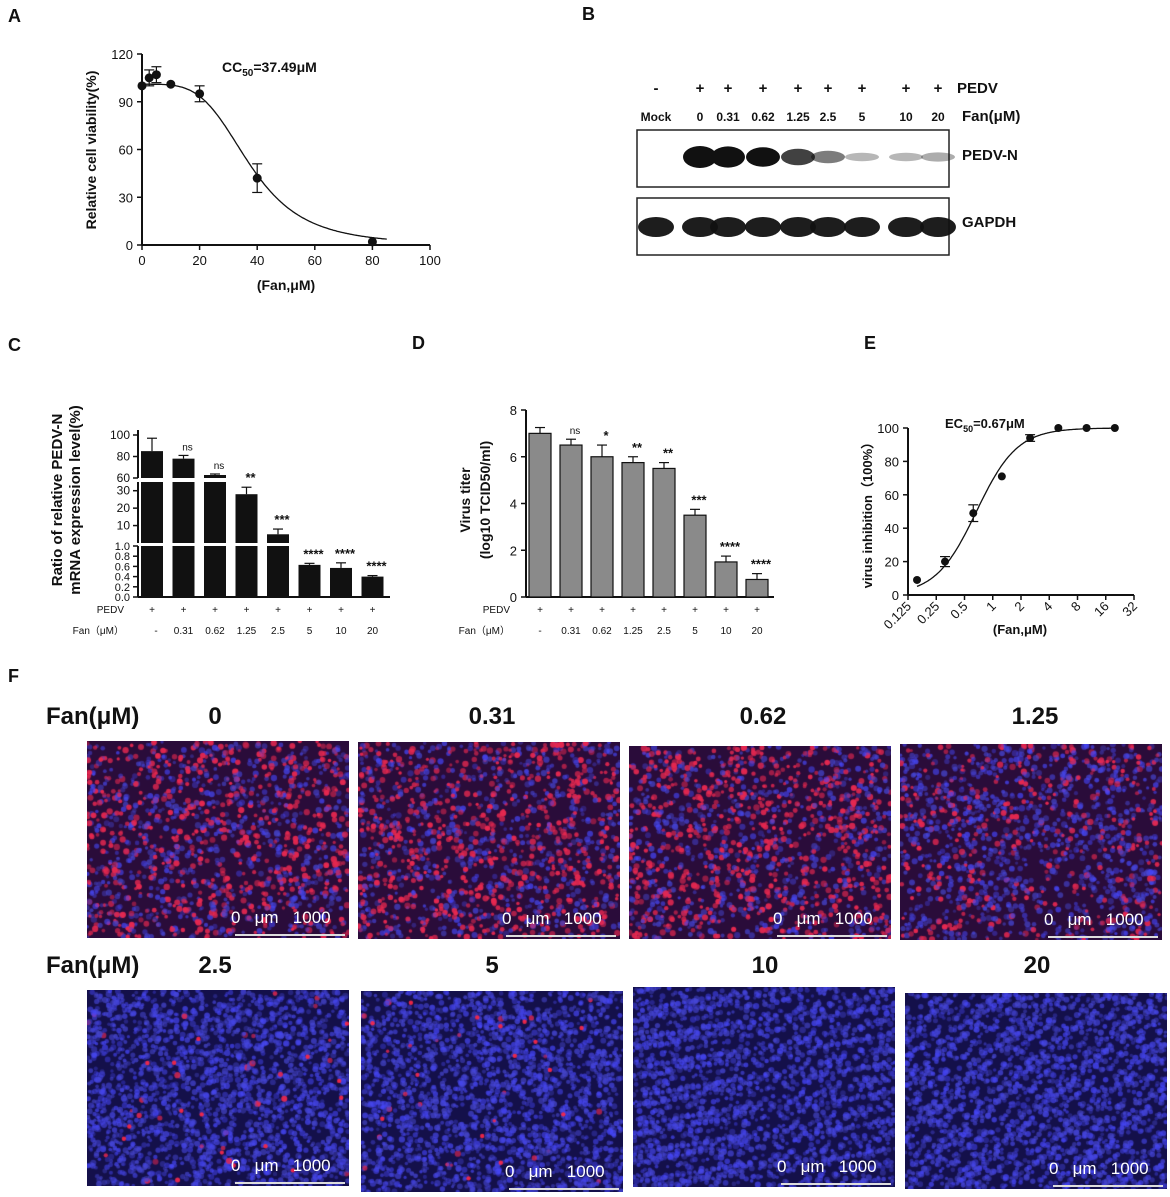 This screenshot has width=1170, height=1197. What do you see at coordinates (257, 260) in the screenshot?
I see `a-x-tick-label: 40` at bounding box center [257, 260].